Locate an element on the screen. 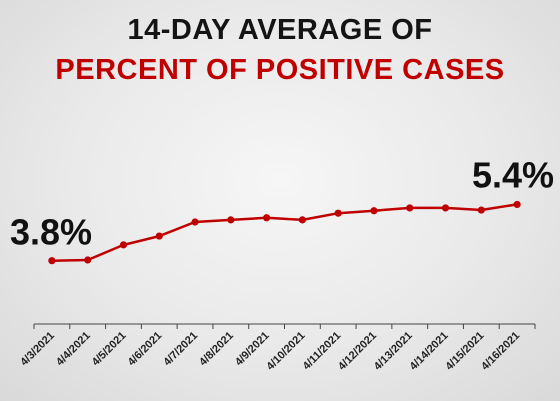 Image resolution: width=560 pixels, height=401 pixels. x-tick-label: 4/8/2021 is located at coordinates (216, 349).